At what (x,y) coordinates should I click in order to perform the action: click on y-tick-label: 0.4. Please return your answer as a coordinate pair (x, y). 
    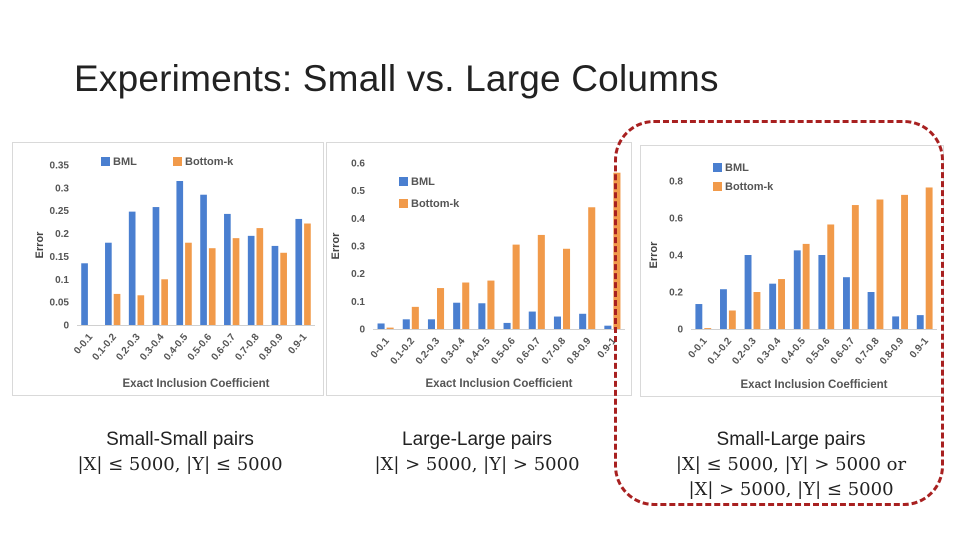
    Looking at the image, I should click on (358, 219).